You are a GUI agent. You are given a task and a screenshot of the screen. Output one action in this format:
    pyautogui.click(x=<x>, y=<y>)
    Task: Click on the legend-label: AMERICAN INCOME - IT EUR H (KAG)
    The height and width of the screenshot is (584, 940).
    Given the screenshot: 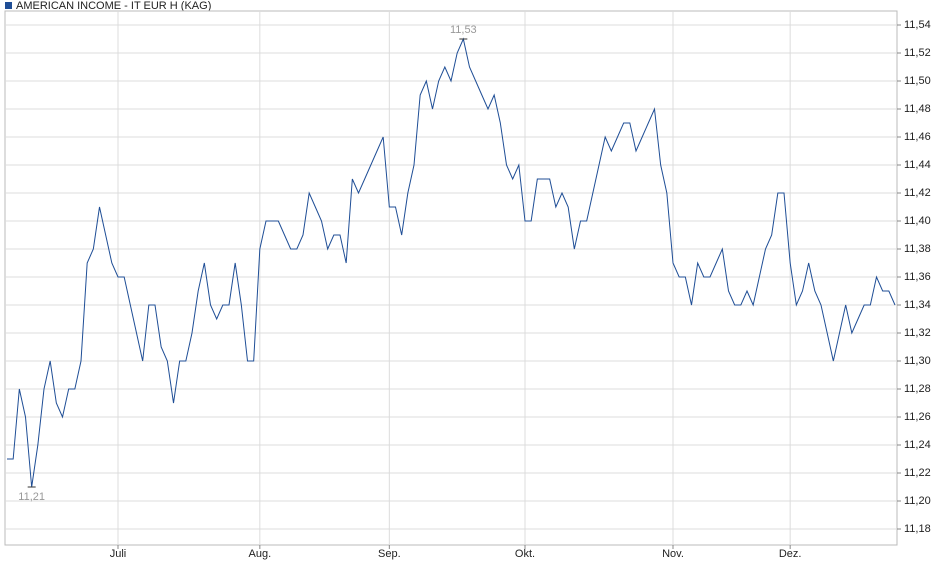 What is the action you would take?
    pyautogui.click(x=113, y=6)
    